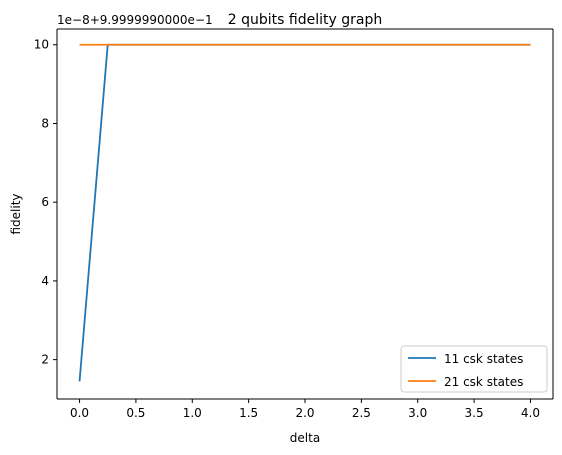 The image size is (562, 455). What do you see at coordinates (305, 438) in the screenshot?
I see `x-axis-label: delta` at bounding box center [305, 438].